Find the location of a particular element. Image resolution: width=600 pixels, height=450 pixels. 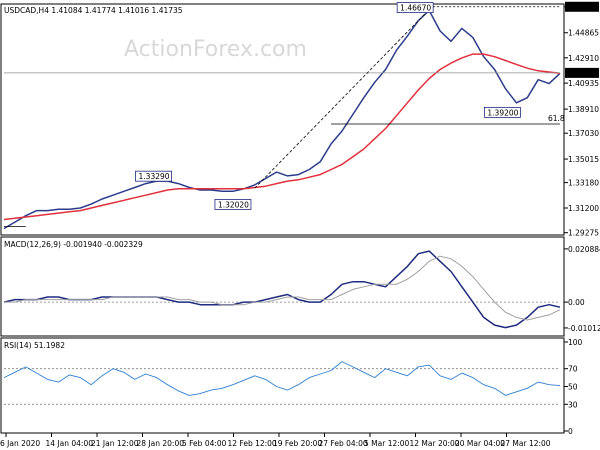

rsi-panel-title: RSI(14) 51.1982 is located at coordinates (34, 345).